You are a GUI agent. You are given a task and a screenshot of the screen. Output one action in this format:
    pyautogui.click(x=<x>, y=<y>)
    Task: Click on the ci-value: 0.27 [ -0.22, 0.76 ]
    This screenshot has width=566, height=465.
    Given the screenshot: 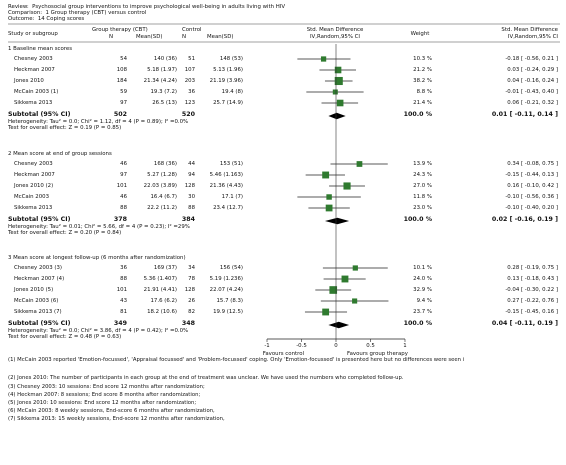 What is the action you would take?
    pyautogui.click(x=532, y=301)
    